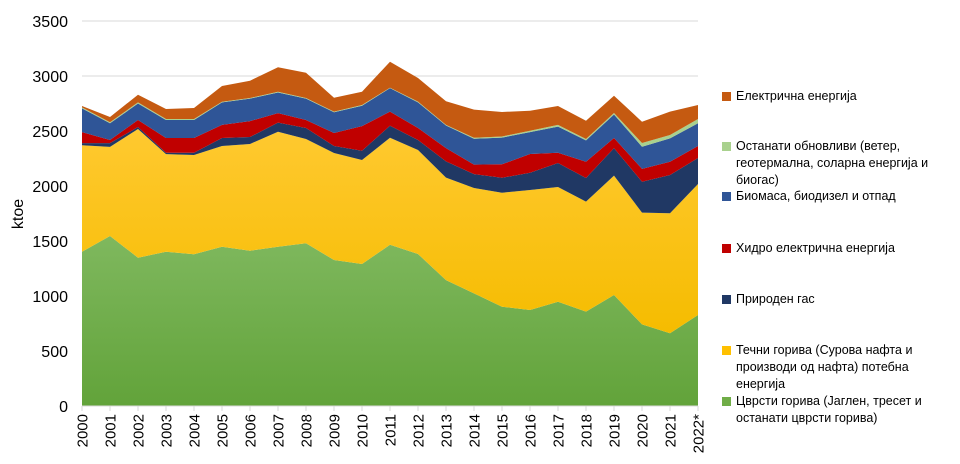 Image resolution: width=960 pixels, height=464 pixels. What do you see at coordinates (815, 248) in the screenshot?
I see `legend-label: Хидро електрична енергија` at bounding box center [815, 248].